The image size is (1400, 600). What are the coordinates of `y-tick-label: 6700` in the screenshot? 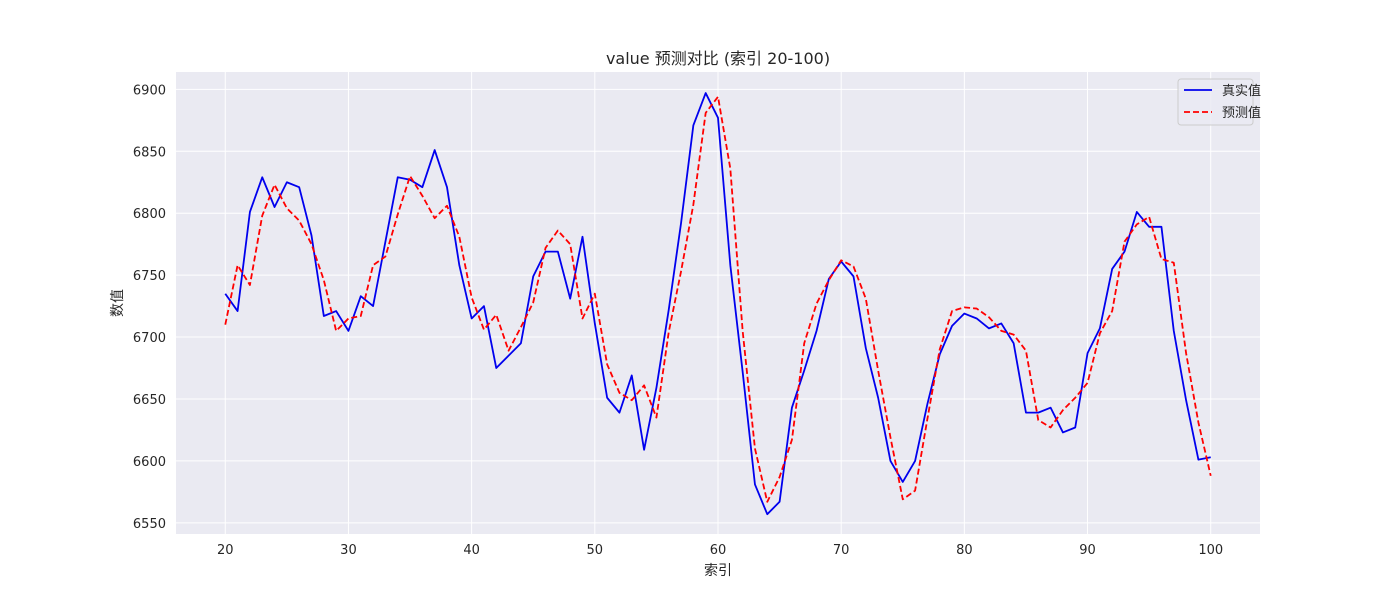 It's located at (149, 338).